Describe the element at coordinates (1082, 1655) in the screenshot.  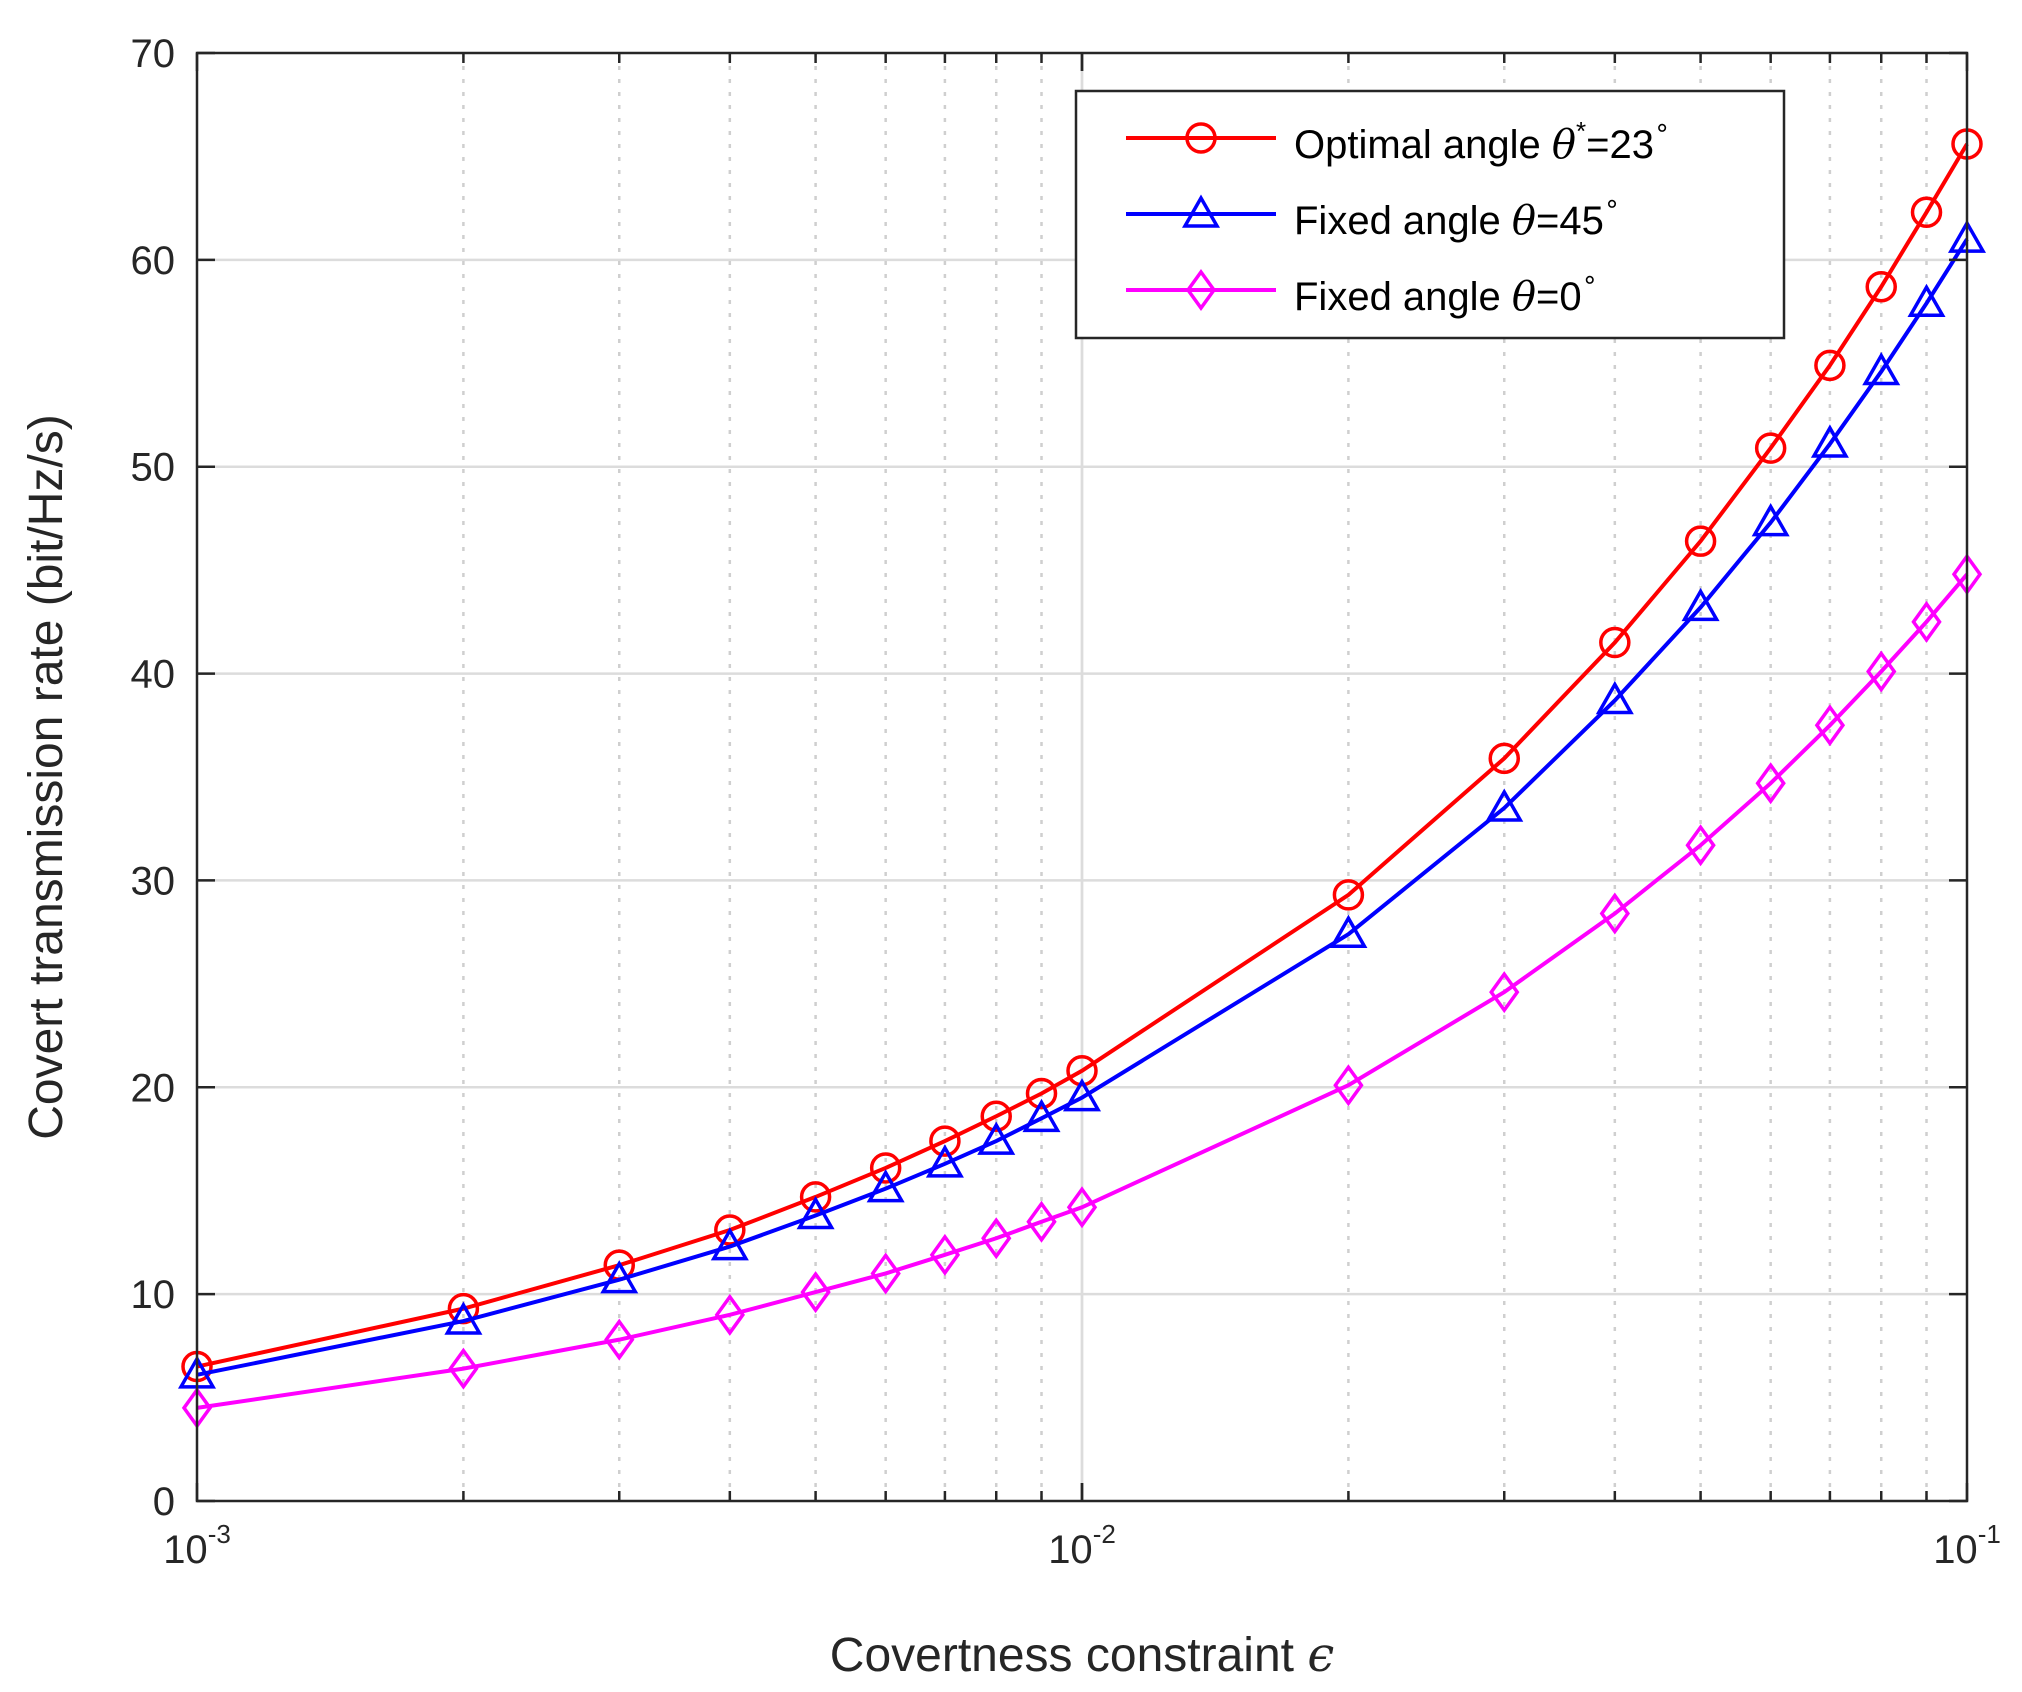
I see `x-axis-label: Covertness constraint ϵ` at that location.